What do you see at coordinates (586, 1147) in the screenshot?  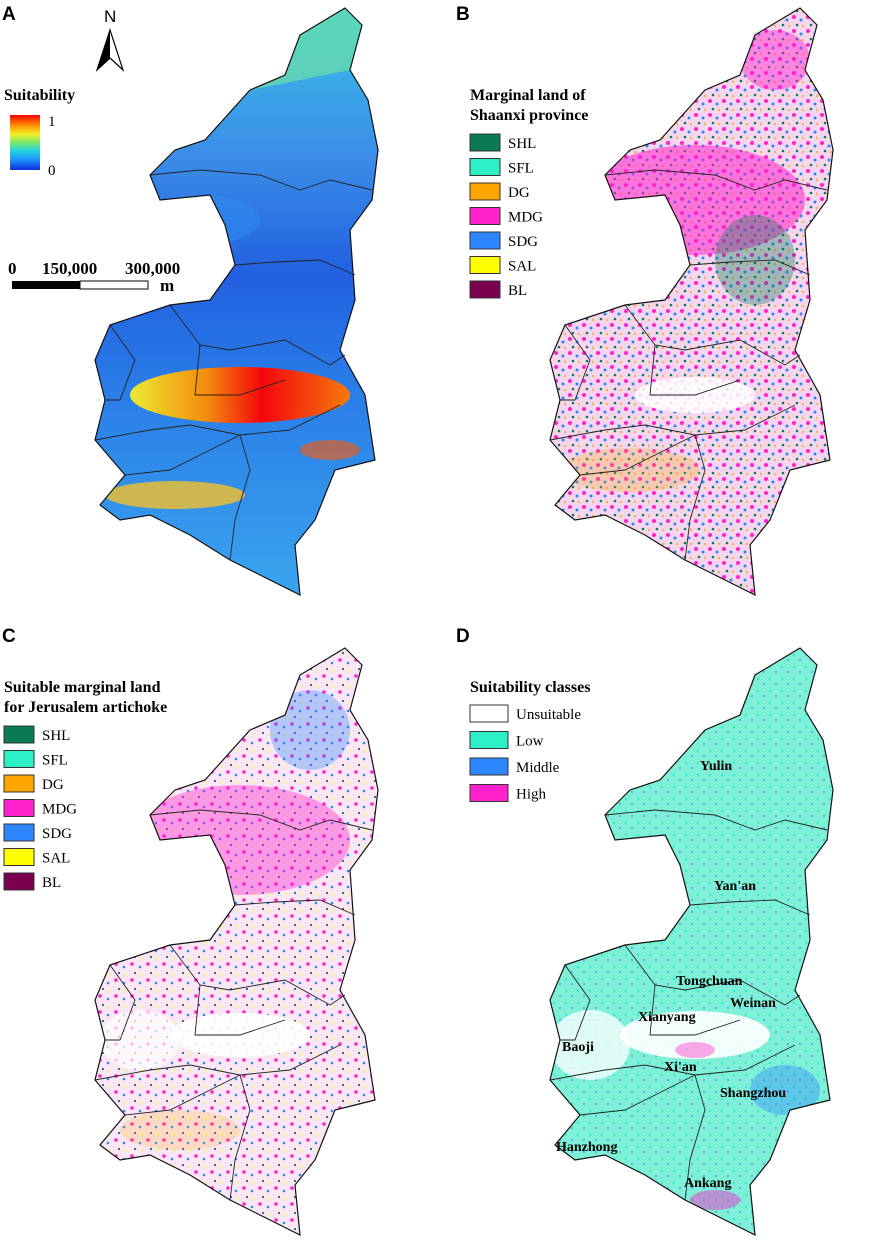 I see `city-label-hanzhong: Hanzhong` at bounding box center [586, 1147].